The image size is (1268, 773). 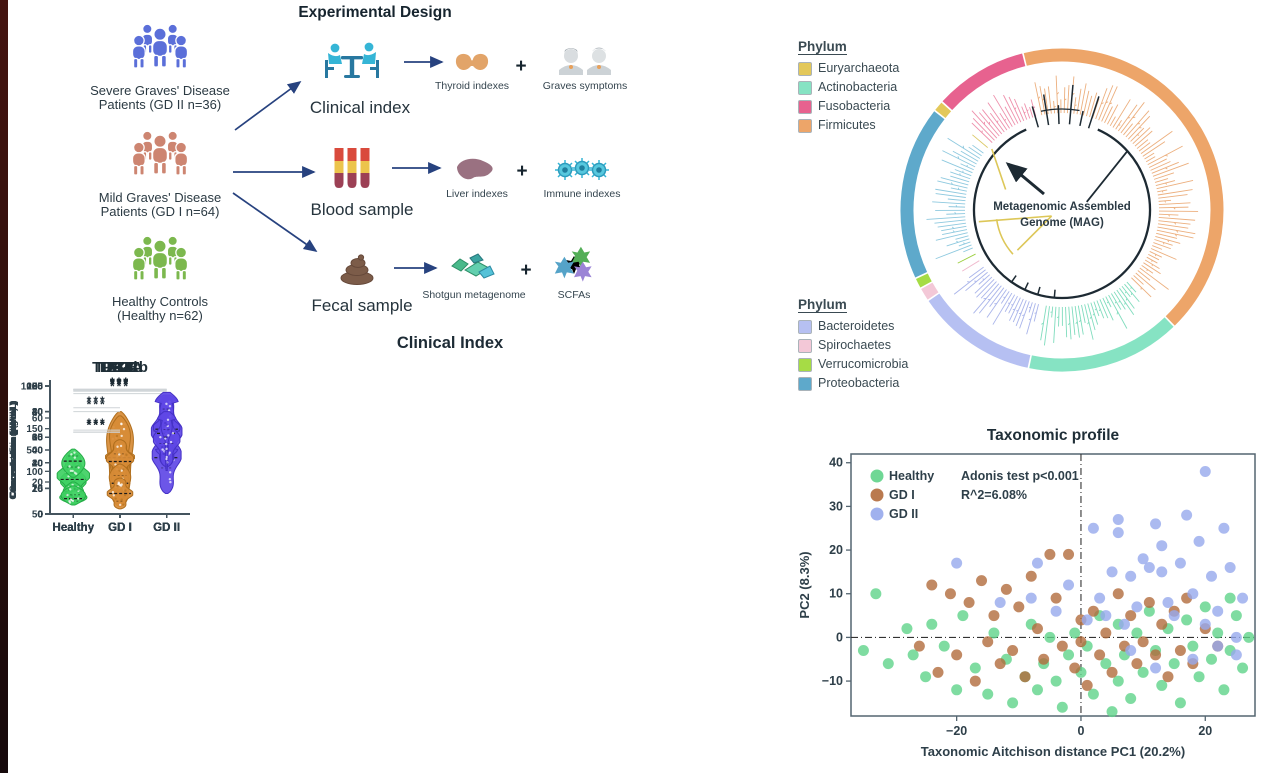 I want to click on x-category-label: GD II, so click(x=166, y=528).